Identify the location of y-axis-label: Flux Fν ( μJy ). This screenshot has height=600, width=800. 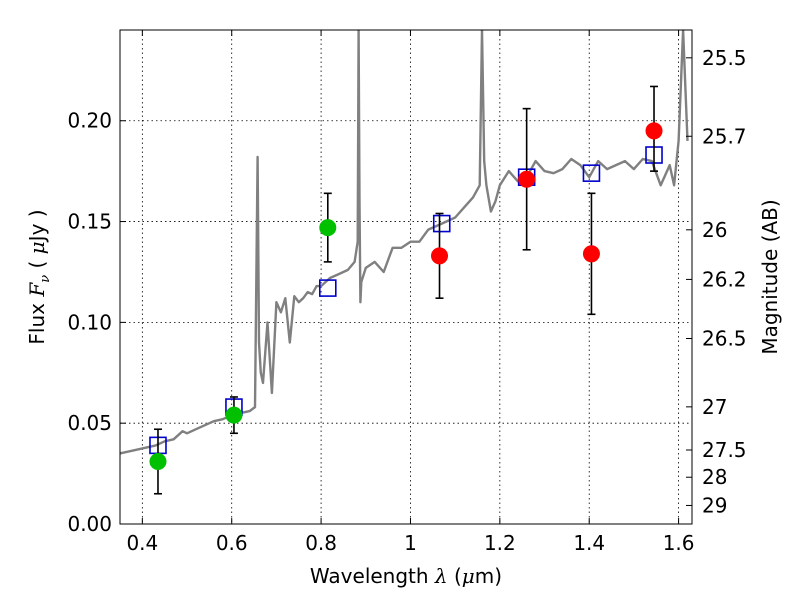
(39, 276).